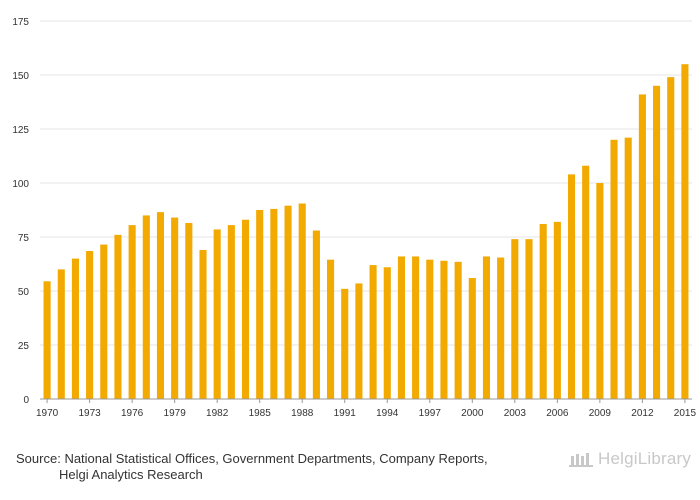 This screenshot has width=700, height=500. I want to click on bar-1995, so click(401, 327).